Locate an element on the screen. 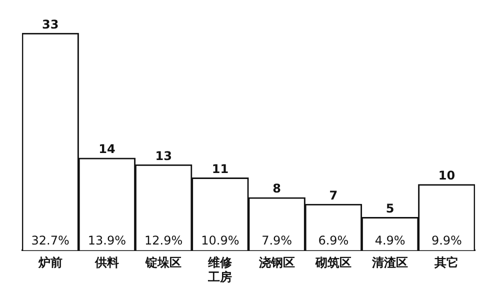 The height and width of the screenshot is (295, 500). x-tick-label: 炉前 is located at coordinates (49, 263).